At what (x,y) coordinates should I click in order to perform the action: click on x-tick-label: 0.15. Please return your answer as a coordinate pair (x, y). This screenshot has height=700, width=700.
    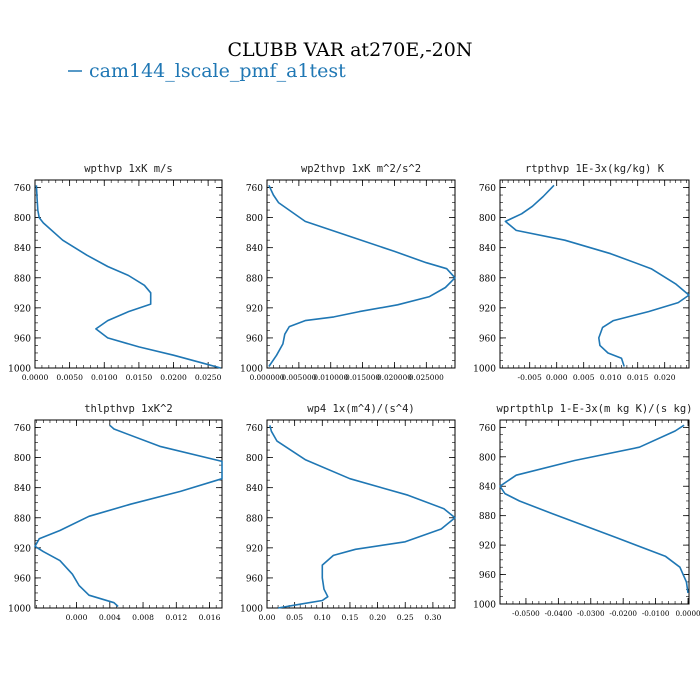
    Looking at the image, I should click on (349, 617).